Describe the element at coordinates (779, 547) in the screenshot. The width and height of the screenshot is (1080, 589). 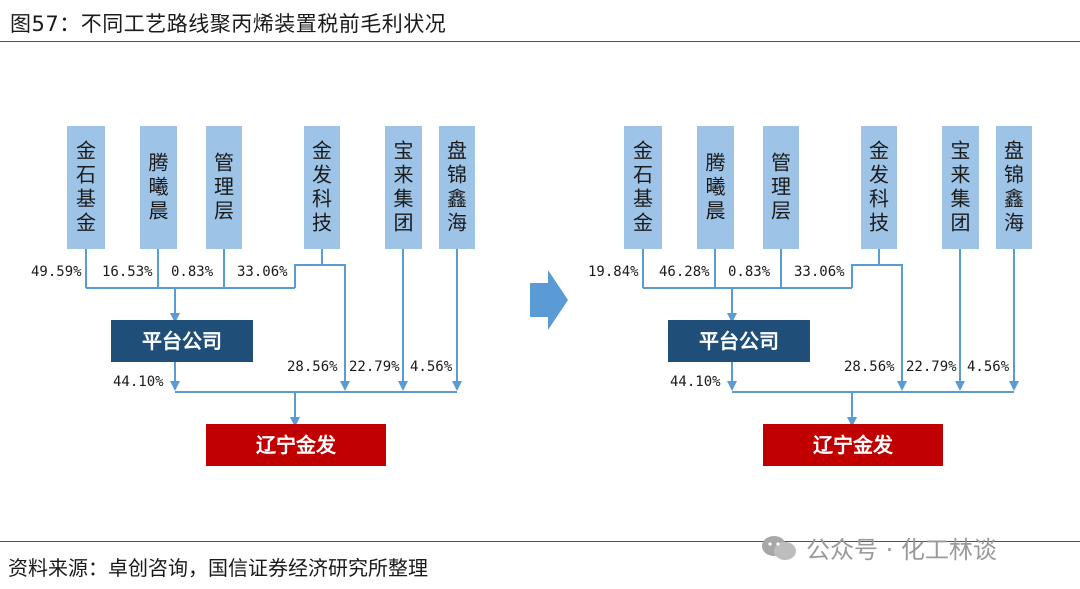
I see `wechat-icon` at that location.